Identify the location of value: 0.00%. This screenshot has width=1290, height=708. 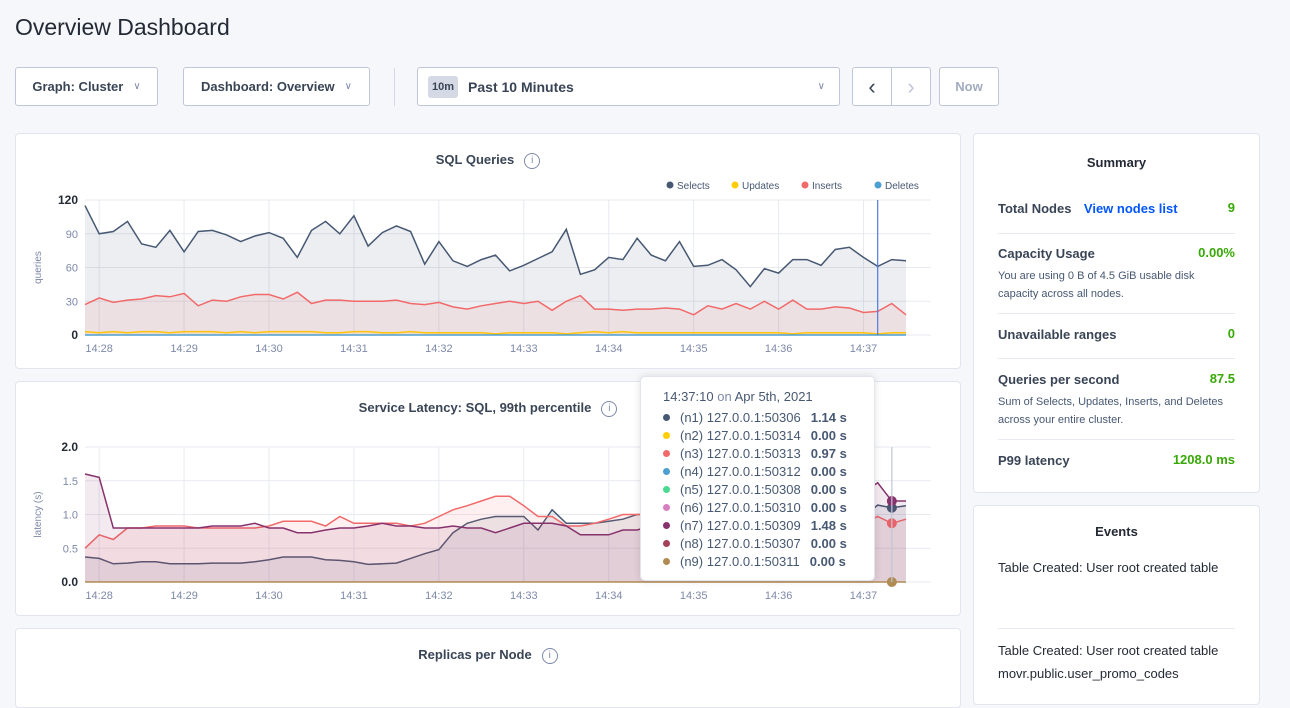
(1216, 252).